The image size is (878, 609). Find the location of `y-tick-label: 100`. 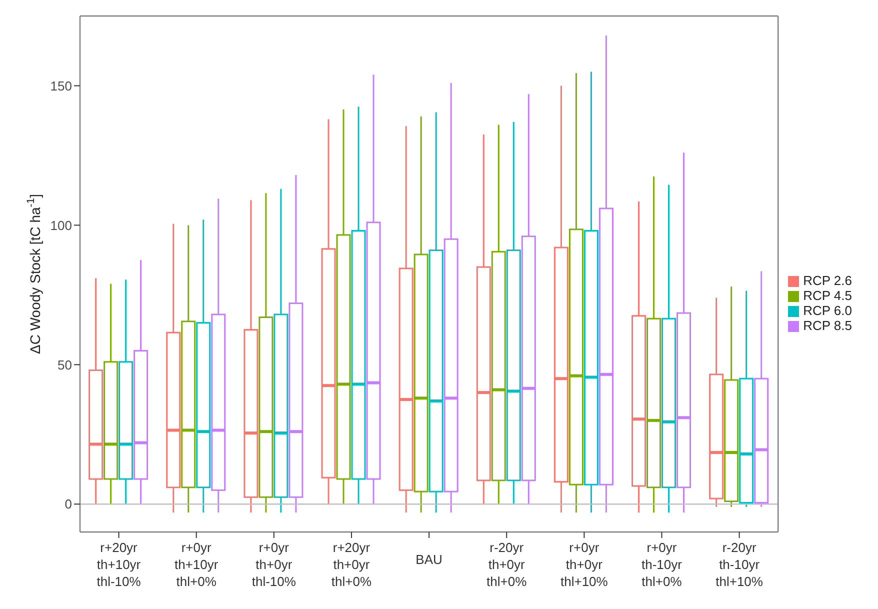

y-tick-label: 100 is located at coordinates (61, 225).